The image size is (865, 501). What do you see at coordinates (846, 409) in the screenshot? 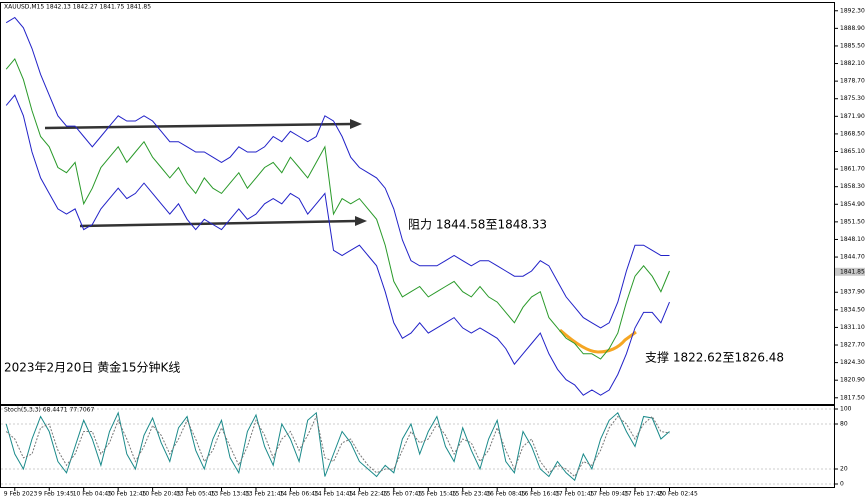
I see `y-tick-label: 100` at bounding box center [846, 409].